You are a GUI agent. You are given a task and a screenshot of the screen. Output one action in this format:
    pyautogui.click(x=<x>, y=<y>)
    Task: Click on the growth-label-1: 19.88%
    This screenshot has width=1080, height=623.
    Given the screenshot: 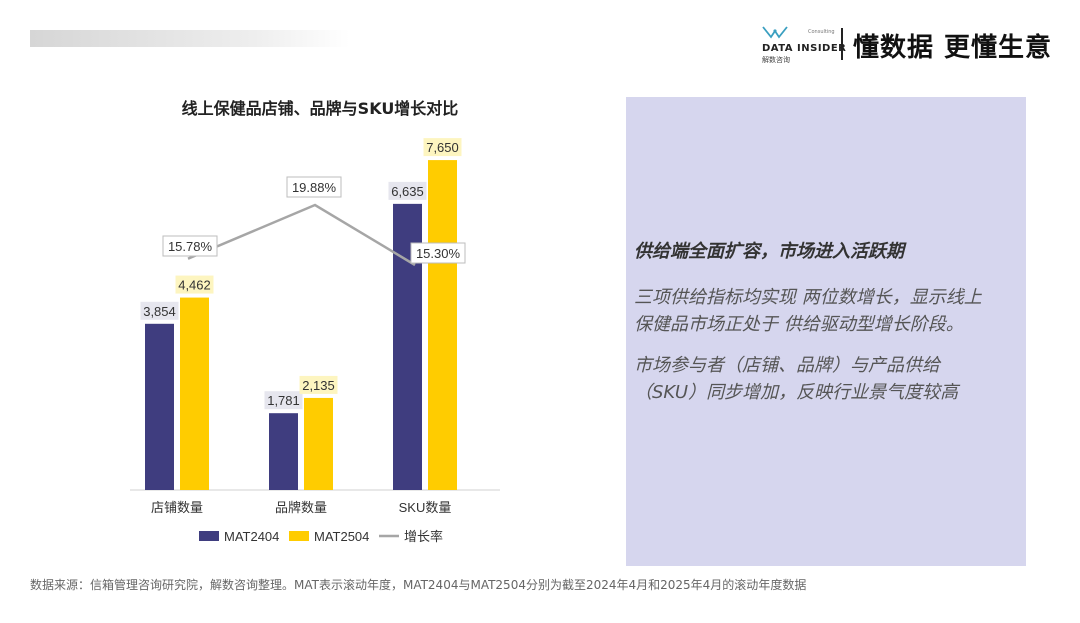 What is the action you would take?
    pyautogui.click(x=314, y=187)
    